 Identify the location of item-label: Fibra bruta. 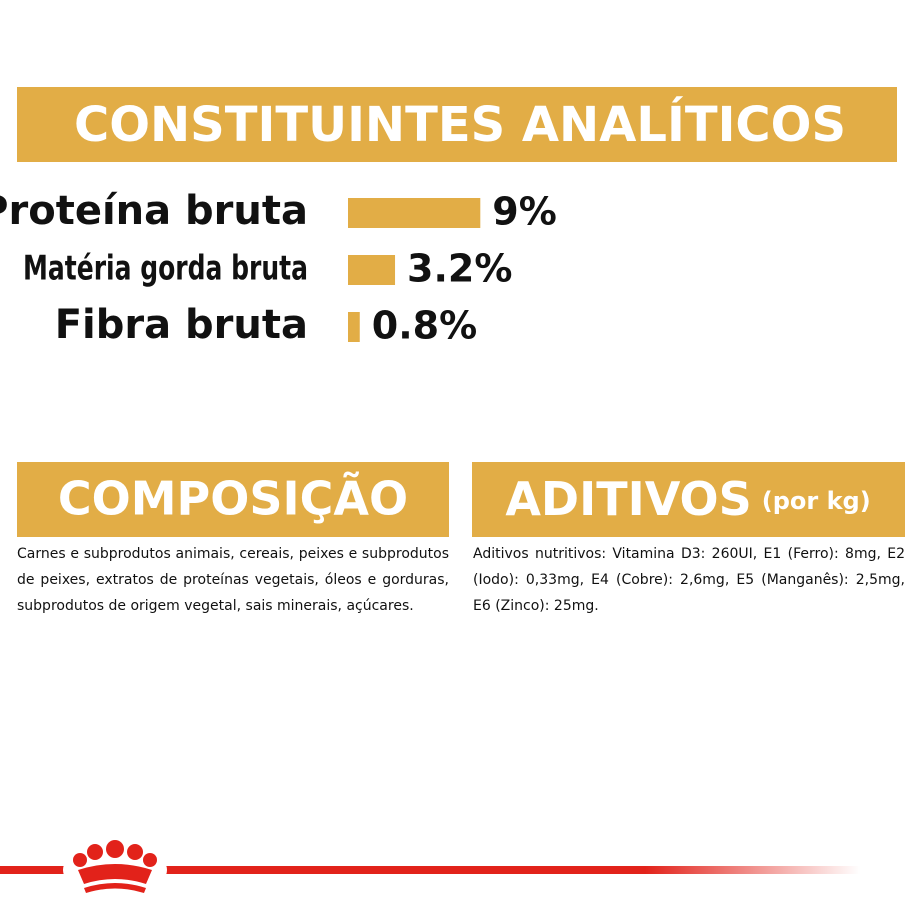
(181, 325).